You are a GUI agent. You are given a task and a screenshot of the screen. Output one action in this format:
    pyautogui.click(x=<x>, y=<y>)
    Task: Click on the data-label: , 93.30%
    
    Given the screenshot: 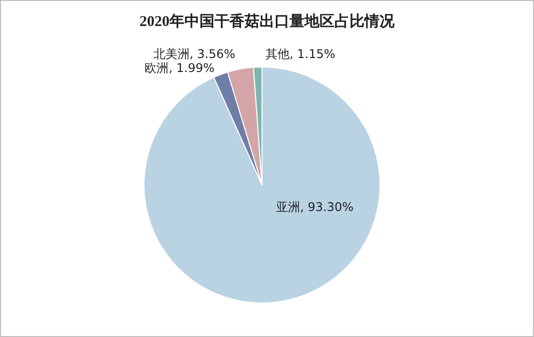 What is the action you would take?
    pyautogui.click(x=327, y=207)
    